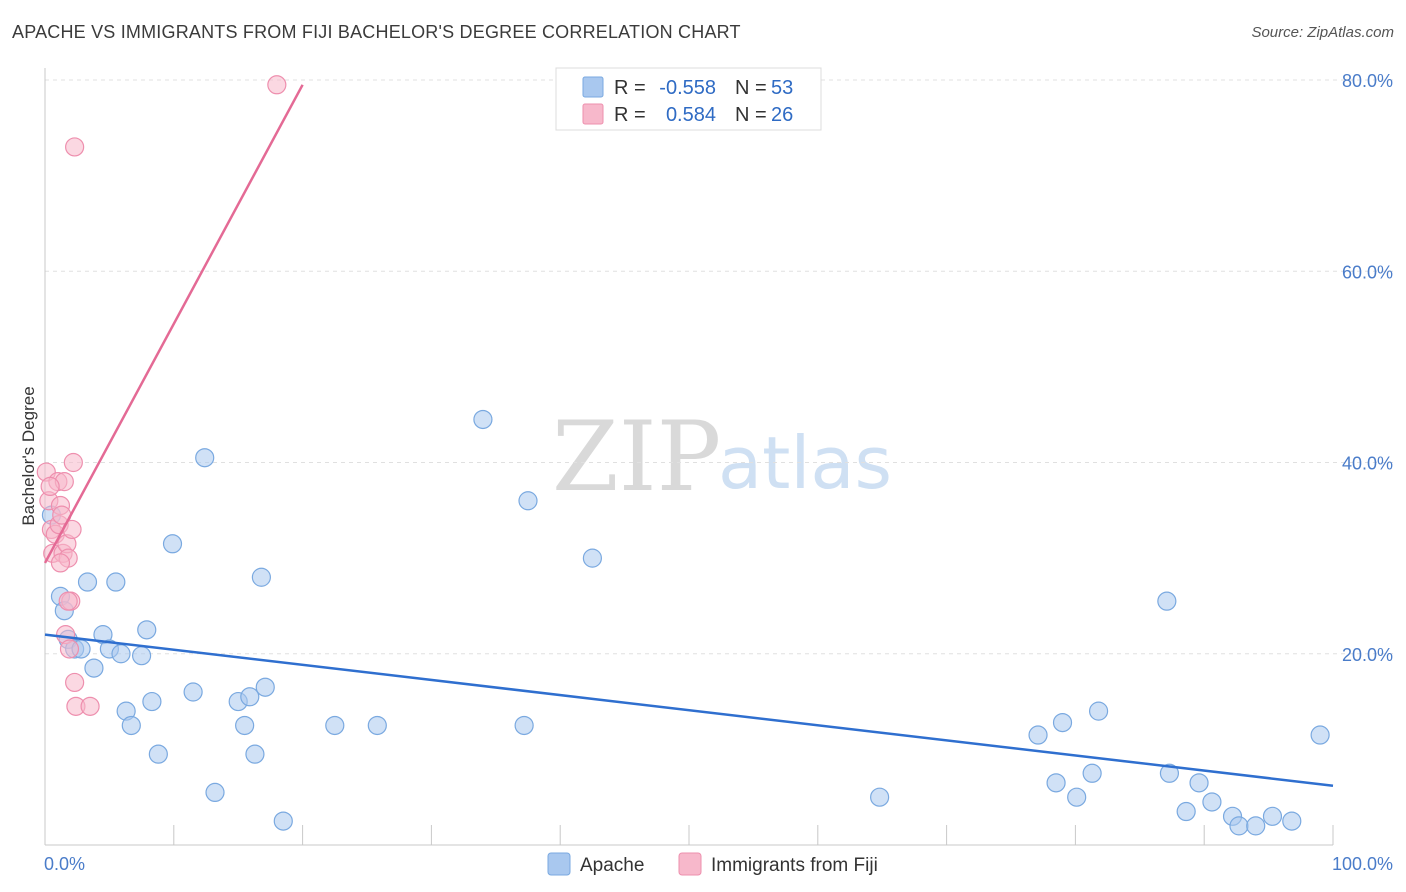 This screenshot has width=1406, height=892. I want to click on x-axis-ticks, so click(689, 835).